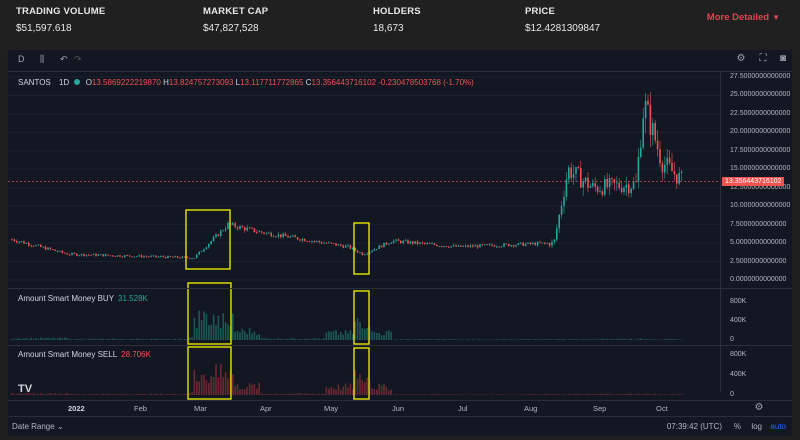  I want to click on axis-settings-icon: ⚙, so click(759, 407).